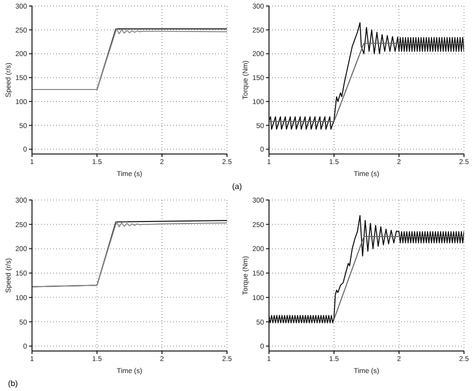 The height and width of the screenshot is (391, 474). I want to click on text: (a), so click(237, 186).